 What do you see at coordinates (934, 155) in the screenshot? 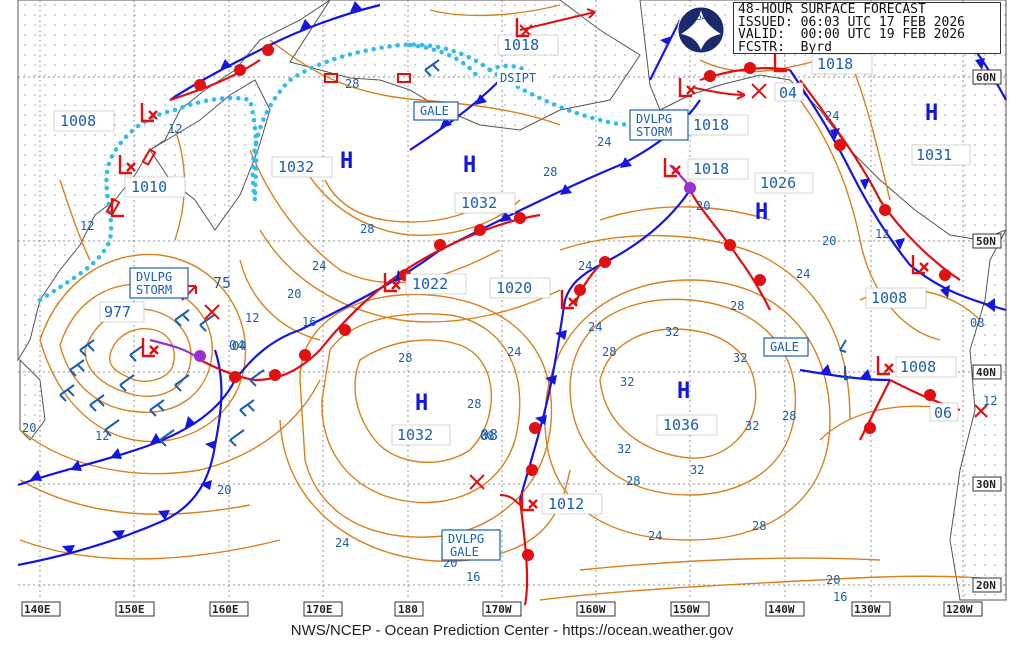
I see `high-center-value: 1031` at bounding box center [934, 155].